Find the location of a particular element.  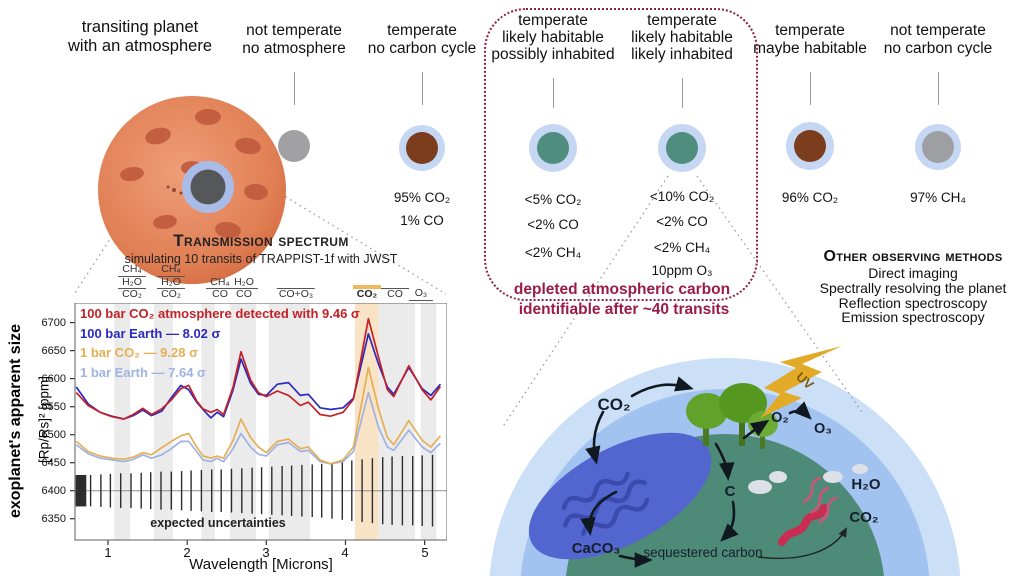

column6-chem-1: 96% CO₂ is located at coordinates (810, 197).